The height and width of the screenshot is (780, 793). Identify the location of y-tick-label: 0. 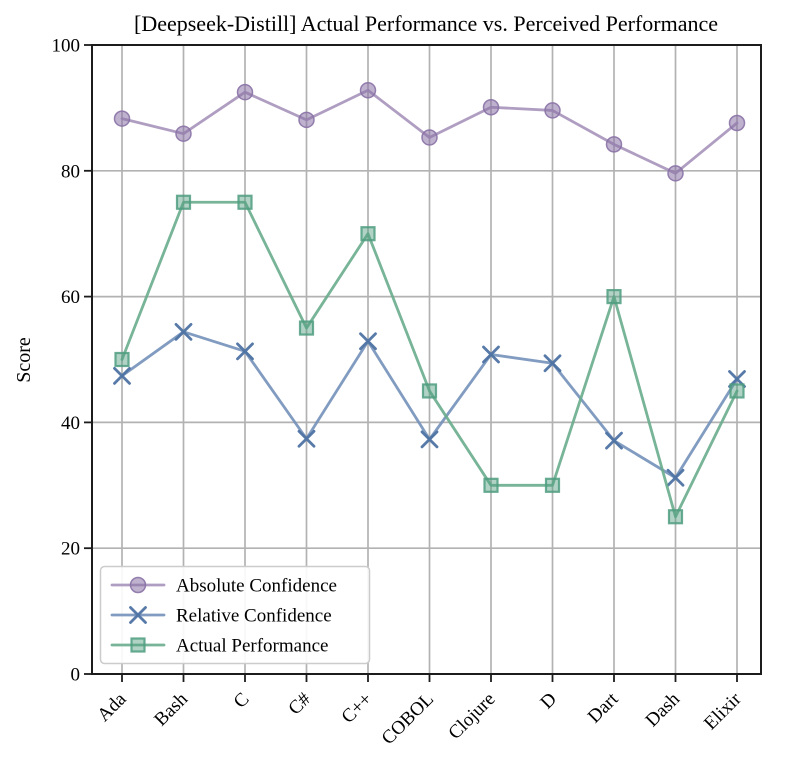
(76, 675).